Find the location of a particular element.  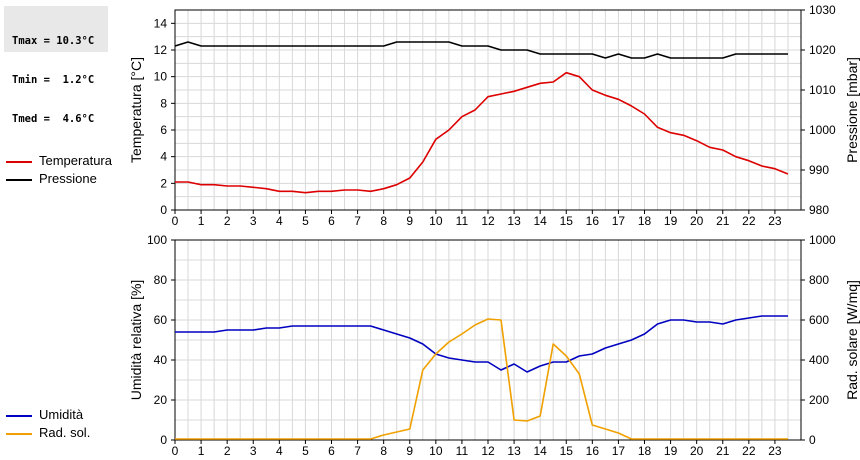

y-tick-label: 8 is located at coordinates (163, 103).